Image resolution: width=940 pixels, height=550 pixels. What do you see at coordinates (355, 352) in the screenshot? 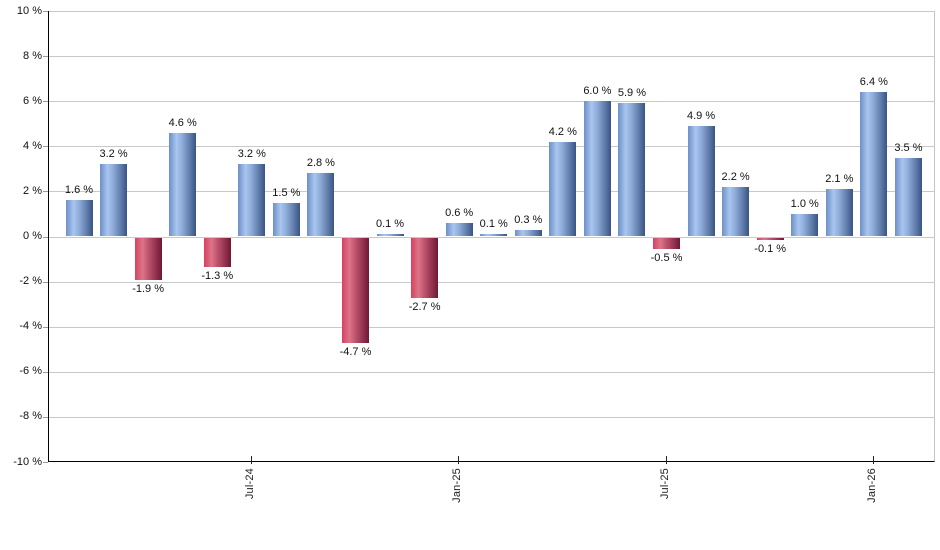
I see `bar-value-label: -4.7 %` at bounding box center [355, 352].